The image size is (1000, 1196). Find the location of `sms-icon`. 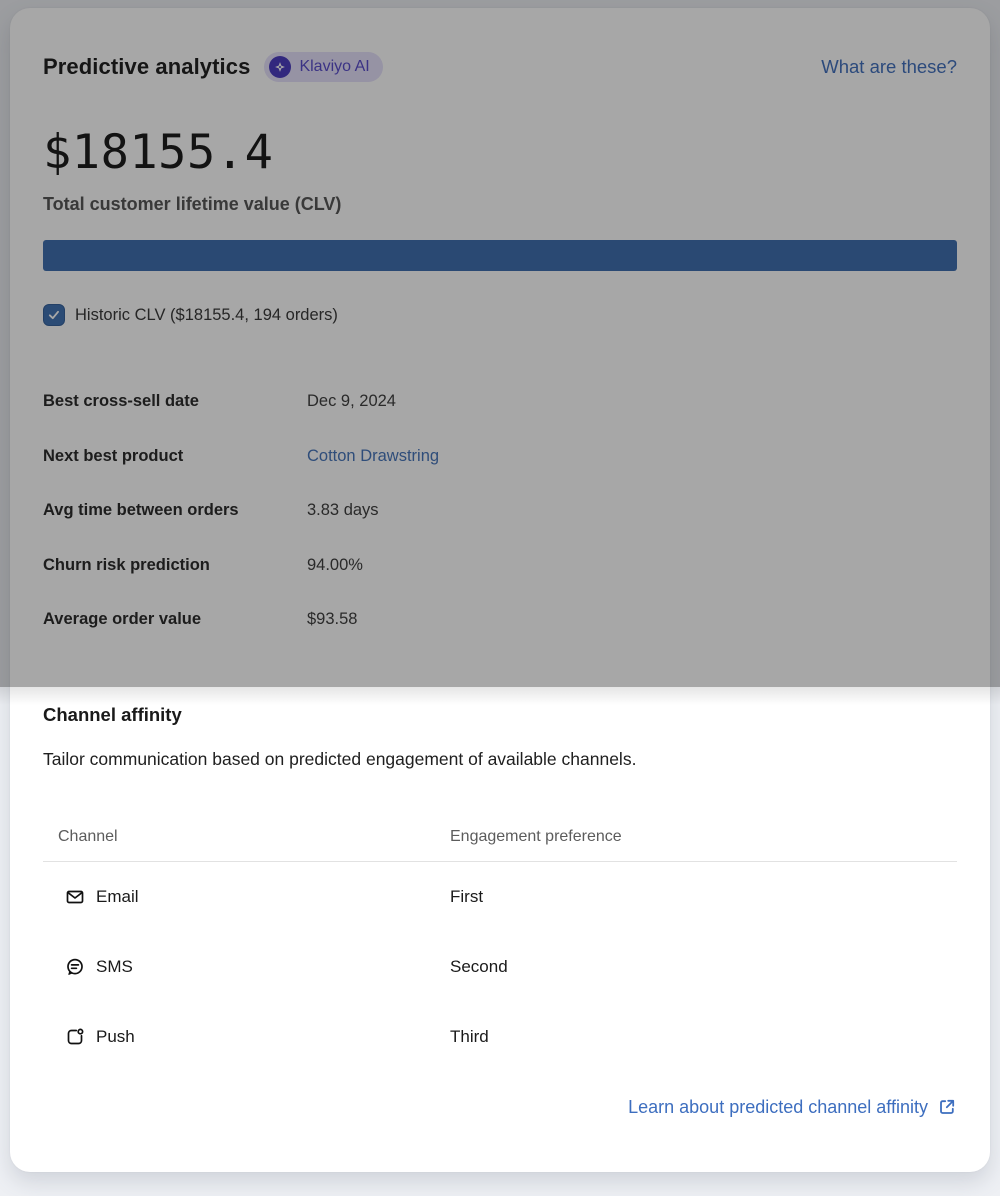

sms-icon is located at coordinates (75, 967).